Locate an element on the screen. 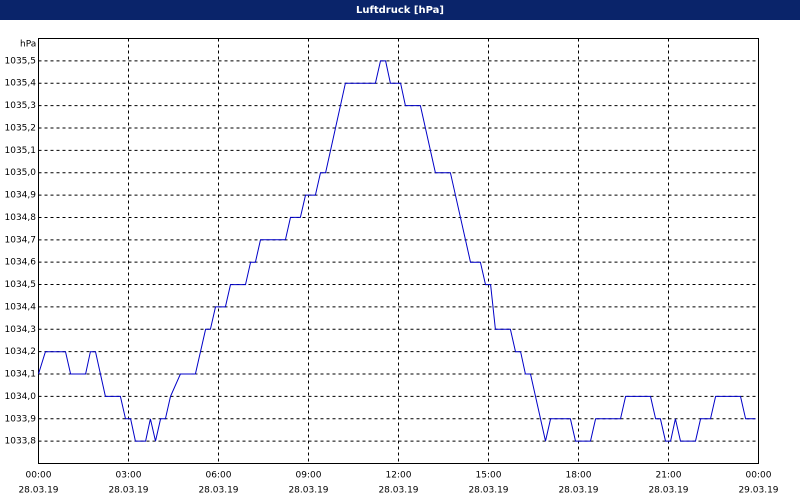 This screenshot has height=500, width=800. y-tick-label: 1034,4 is located at coordinates (21, 307).